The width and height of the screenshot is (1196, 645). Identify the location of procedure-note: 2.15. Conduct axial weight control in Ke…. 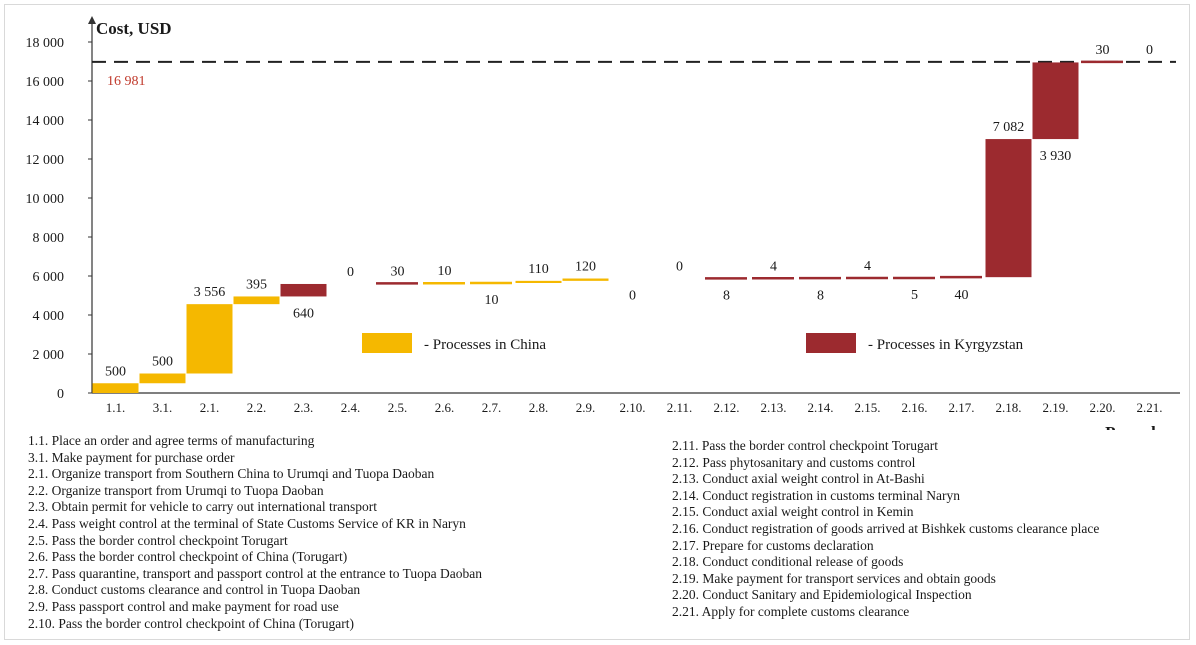
(793, 512).